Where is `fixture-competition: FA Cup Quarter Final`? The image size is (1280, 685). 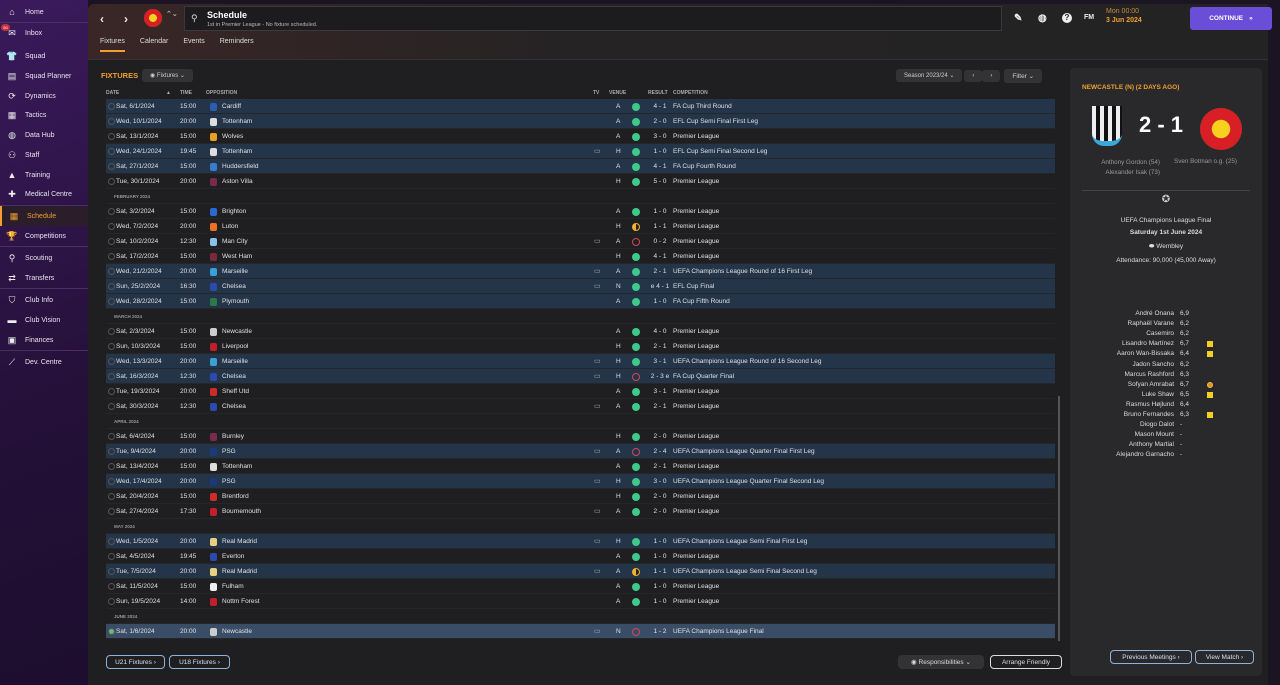
fixture-competition: FA Cup Quarter Final is located at coordinates (704, 376).